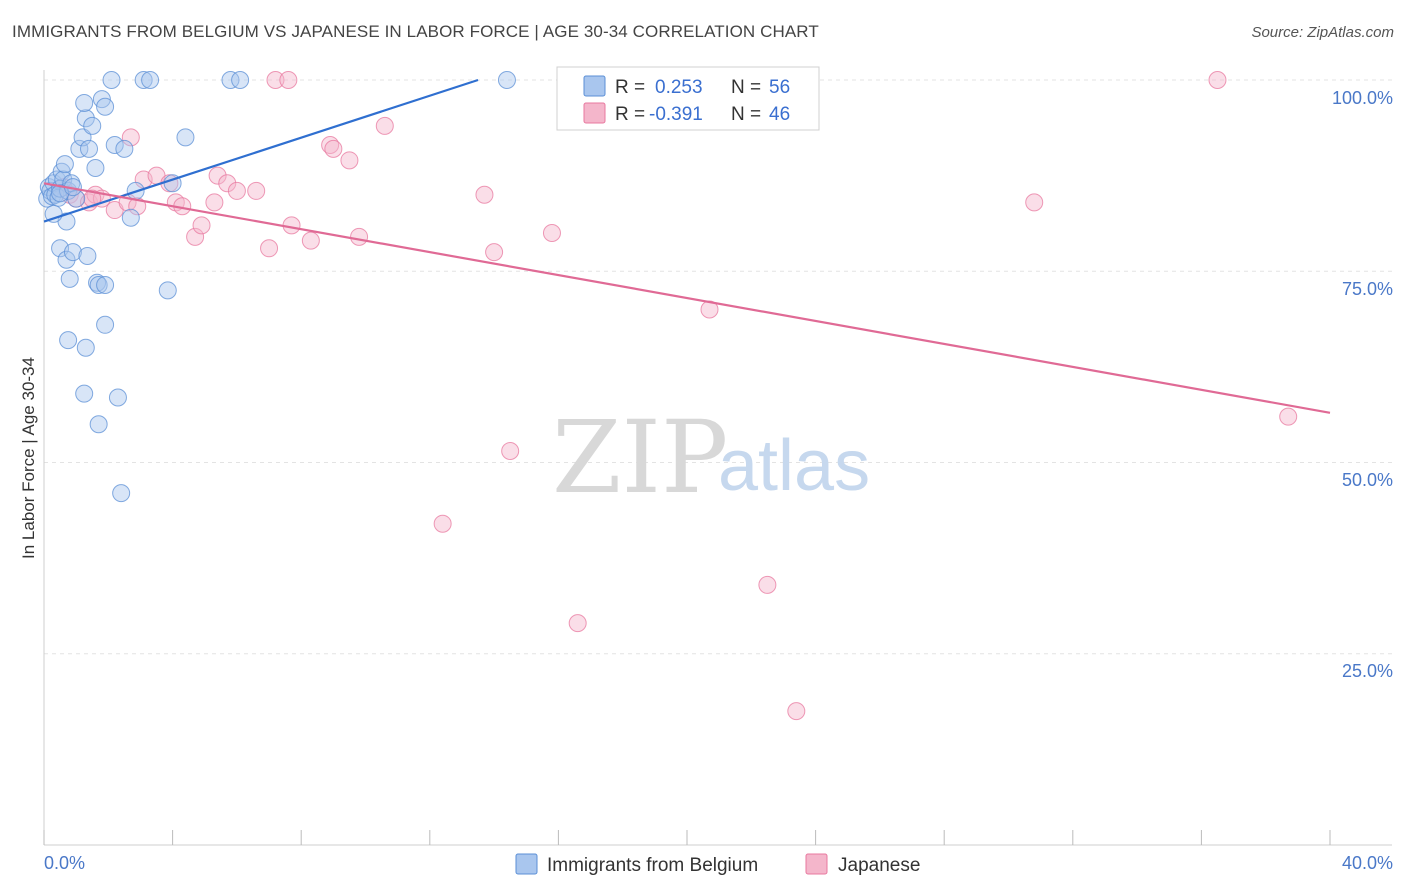  What do you see at coordinates (652, 865) in the screenshot?
I see `bottom-legend-label-blue: Immigrants from Belgium` at bounding box center [652, 865].